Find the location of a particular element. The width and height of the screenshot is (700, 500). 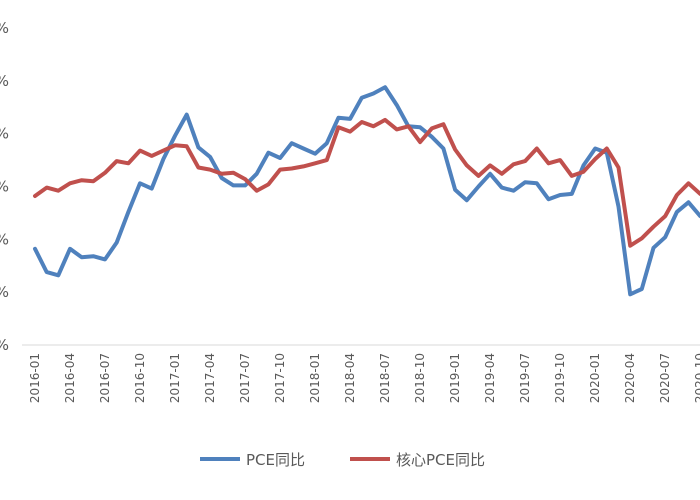

x-tick-label: 2016-04 is located at coordinates (70, 378).